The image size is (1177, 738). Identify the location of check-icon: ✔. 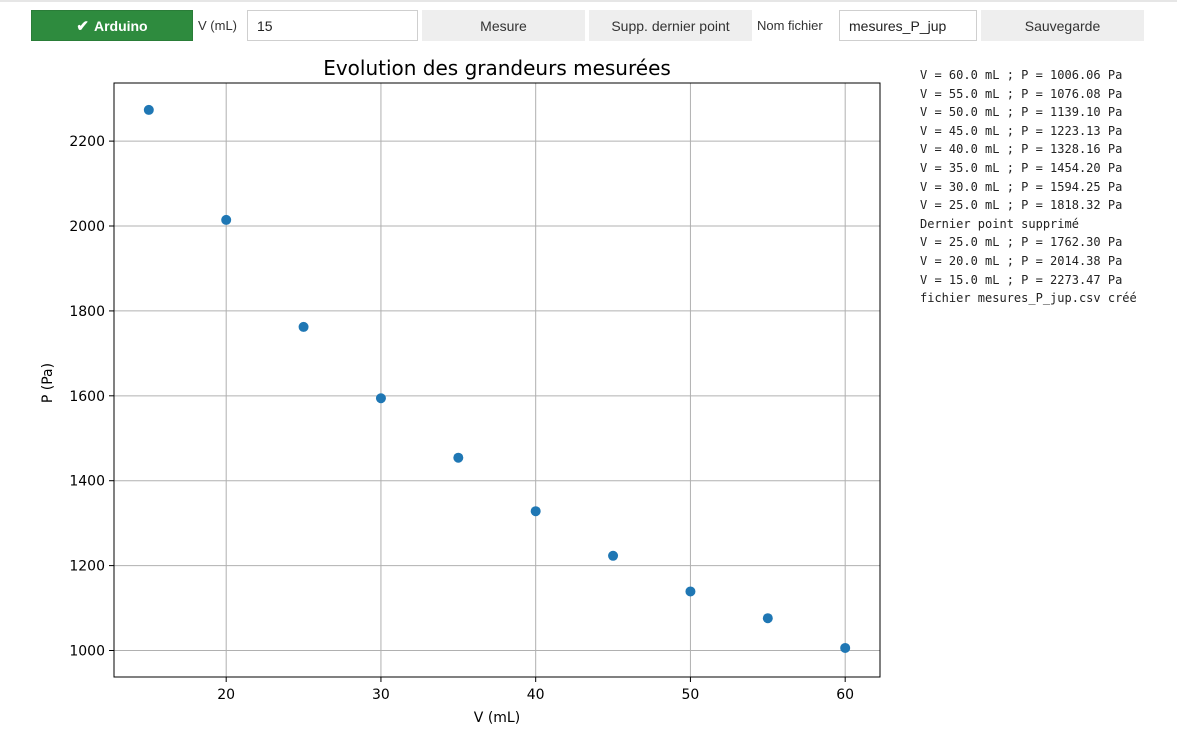
(82, 26).